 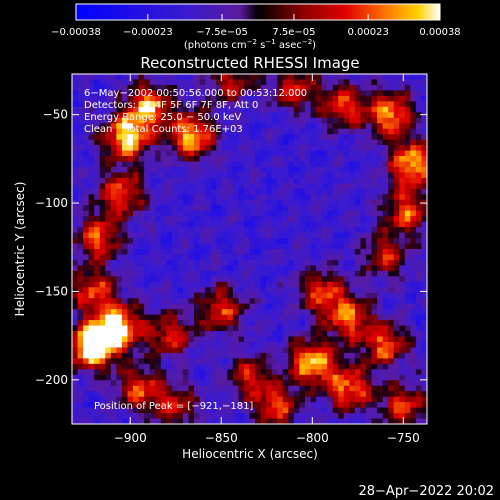 What do you see at coordinates (51, 203) in the screenshot?
I see `y-tick-label: −100` at bounding box center [51, 203].